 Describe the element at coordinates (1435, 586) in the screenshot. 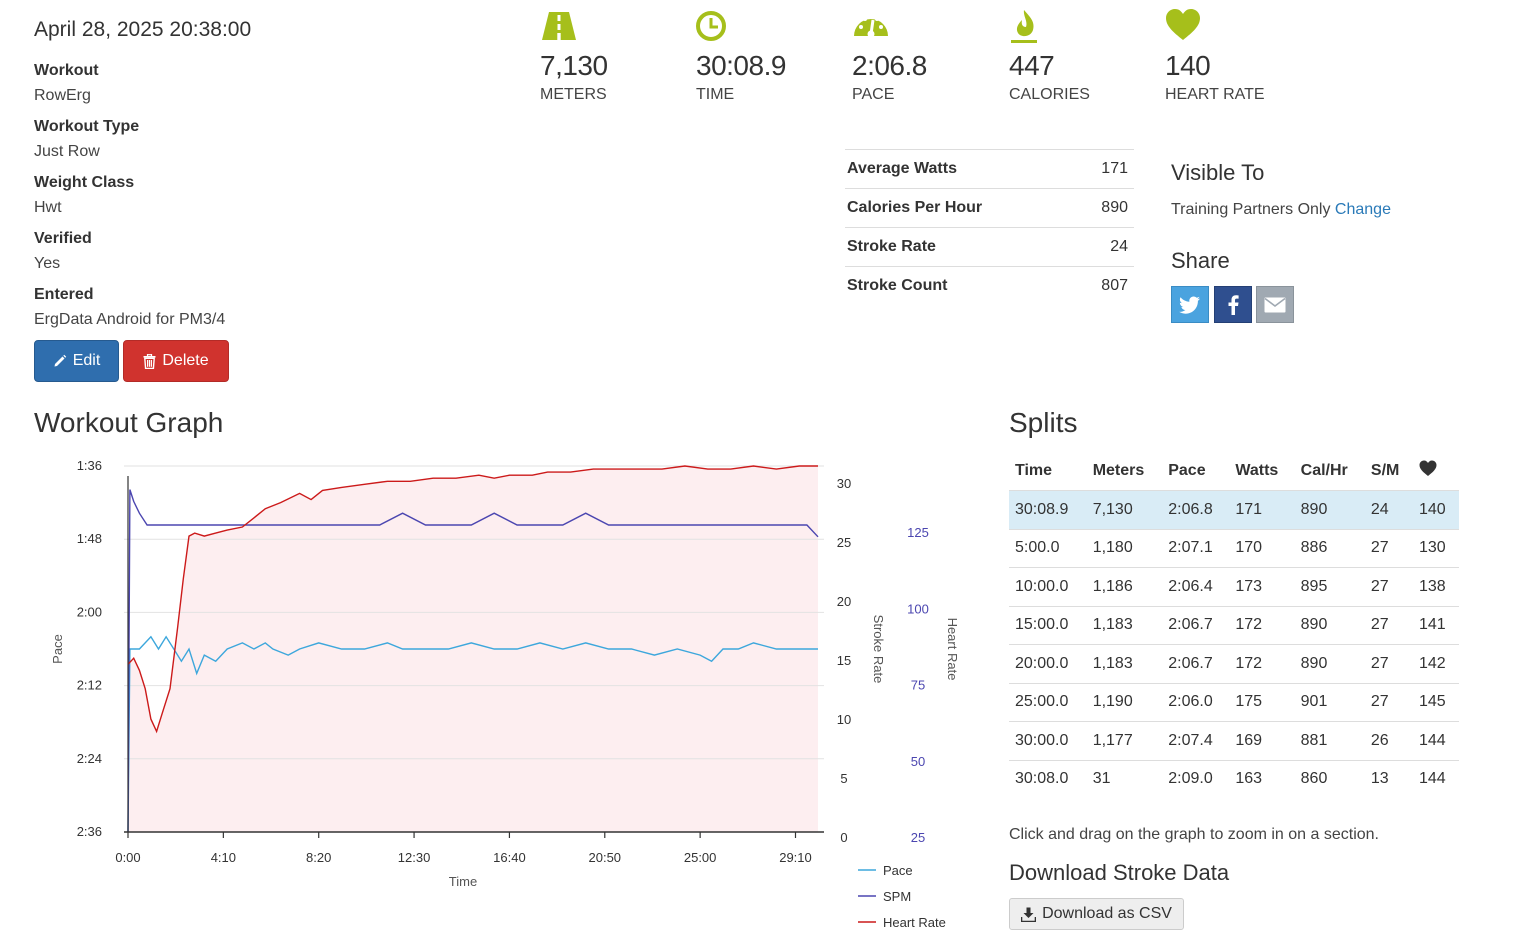

I see `splits-cell: 138` at that location.